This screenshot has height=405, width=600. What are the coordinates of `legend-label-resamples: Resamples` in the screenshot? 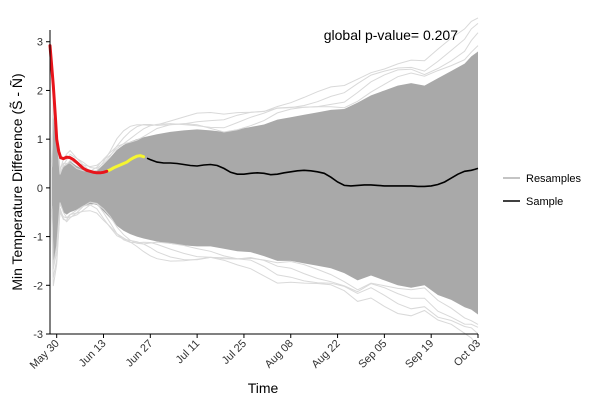 It's located at (554, 179).